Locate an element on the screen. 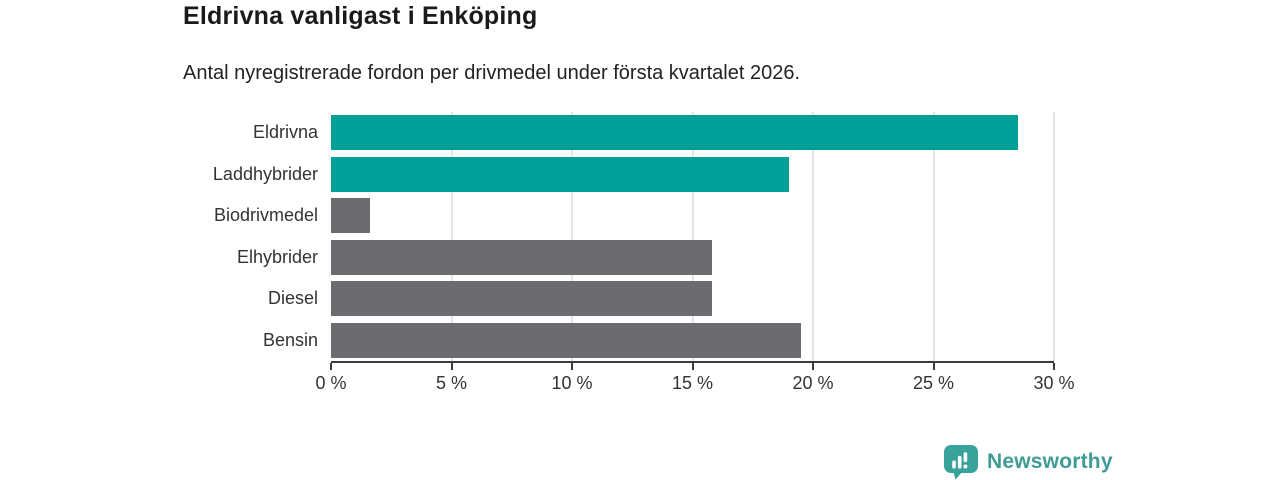 This screenshot has width=1280, height=480. category-label: Biodrivmedel is located at coordinates (265, 215).